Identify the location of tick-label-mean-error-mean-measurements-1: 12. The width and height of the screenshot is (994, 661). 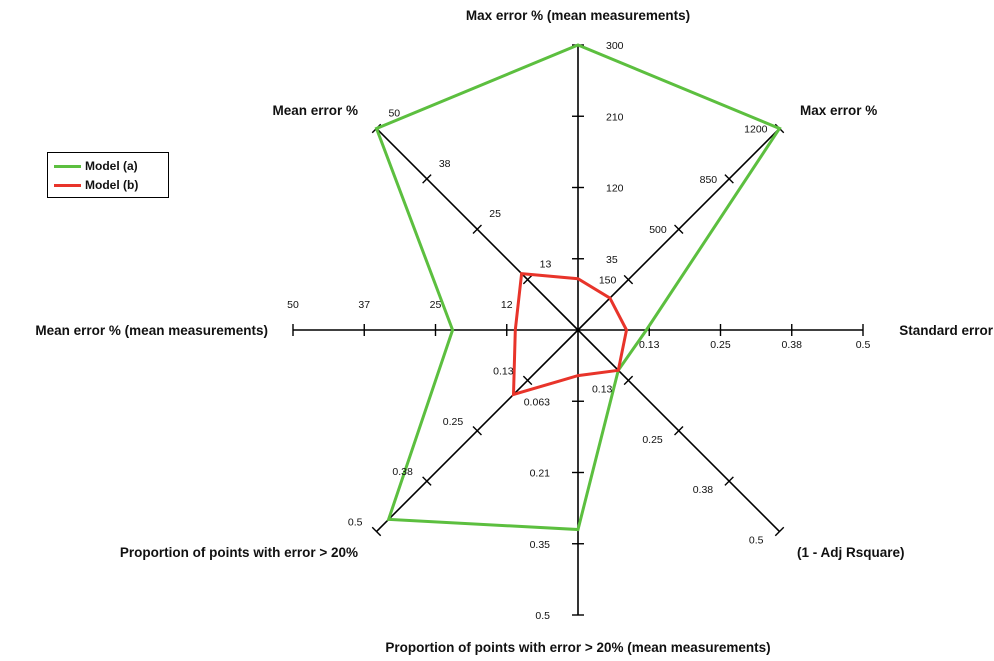
(507, 305).